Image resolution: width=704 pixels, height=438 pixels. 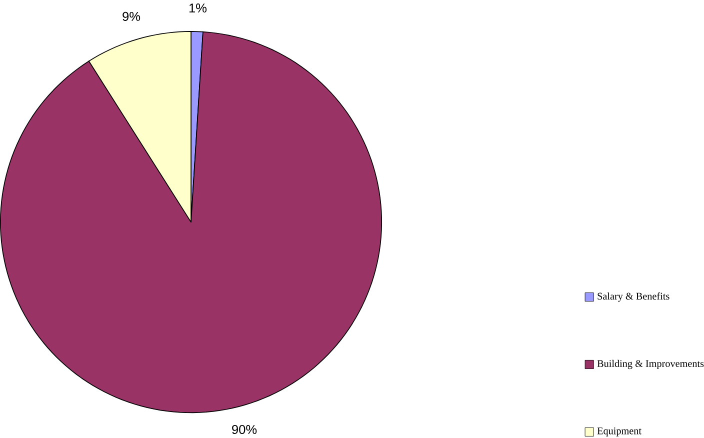 What do you see at coordinates (619, 432) in the screenshot?
I see `legend-label: Equipment` at bounding box center [619, 432].